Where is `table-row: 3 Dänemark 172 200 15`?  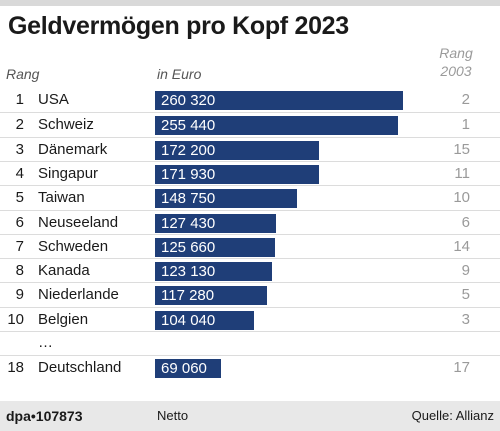 table-row: 3 Dänemark 172 200 15 is located at coordinates (250, 148).